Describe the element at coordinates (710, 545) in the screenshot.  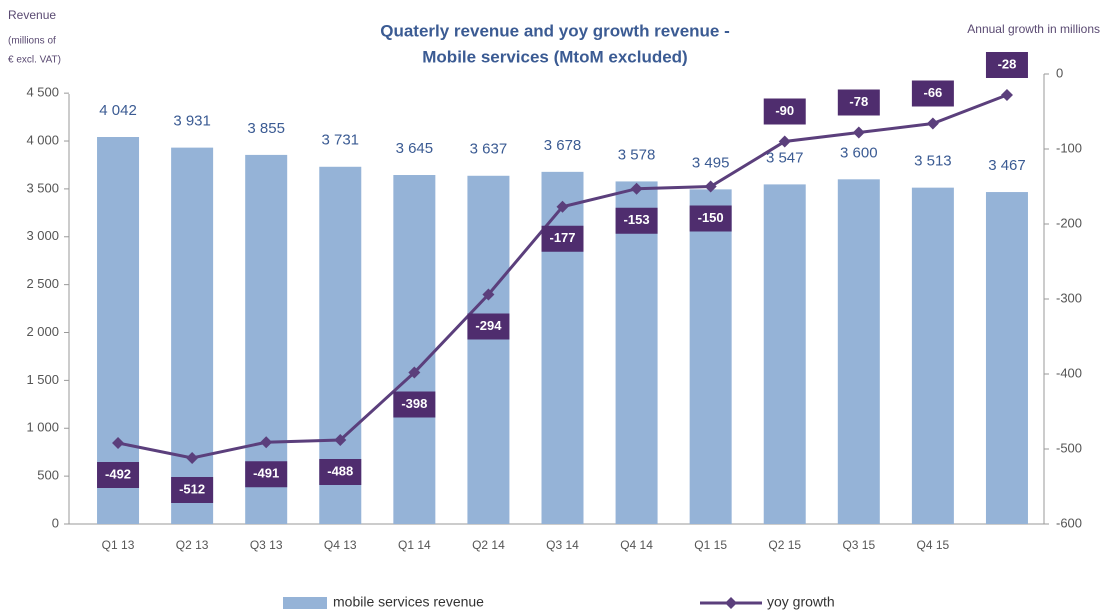
I see `x-tick-label: Q1 15` at that location.